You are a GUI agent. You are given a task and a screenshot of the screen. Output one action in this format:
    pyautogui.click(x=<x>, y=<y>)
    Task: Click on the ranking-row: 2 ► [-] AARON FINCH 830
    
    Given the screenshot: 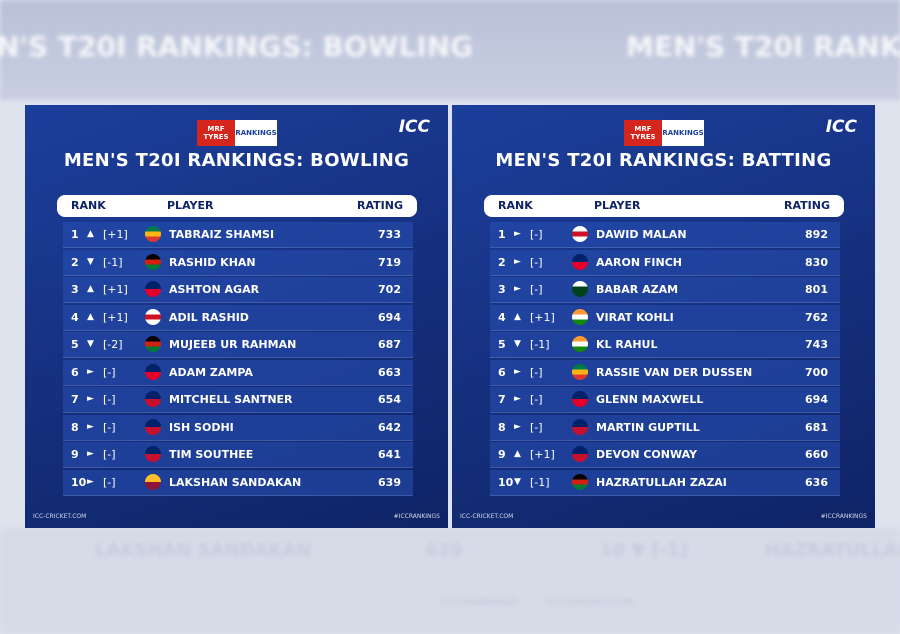 What is the action you would take?
    pyautogui.click(x=665, y=262)
    